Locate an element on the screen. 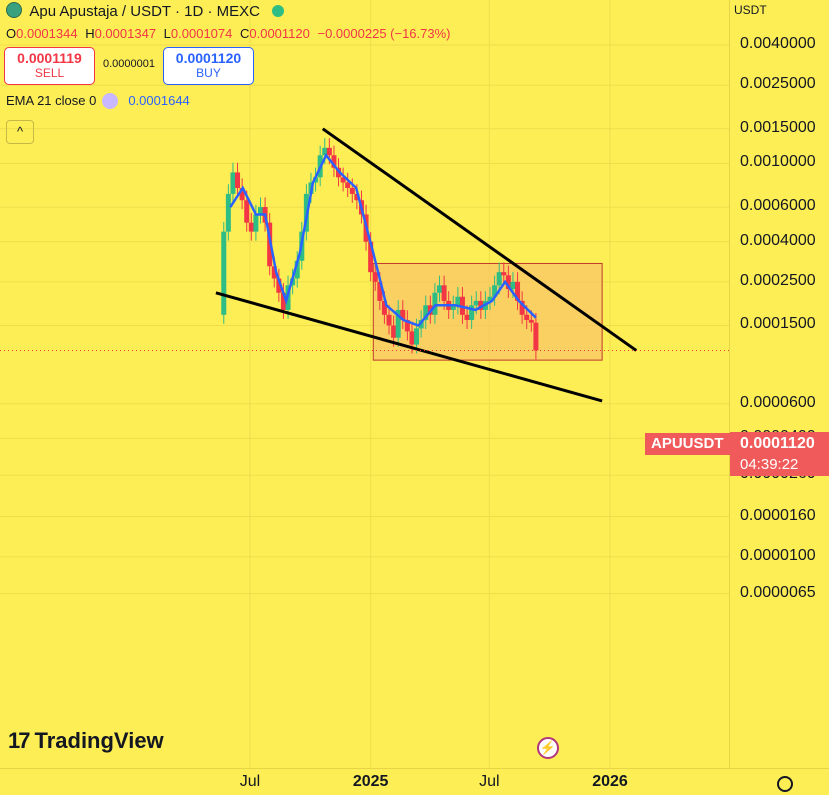 This screenshot has width=829, height=795. price-tick-label: 0.0000100 is located at coordinates (778, 555).